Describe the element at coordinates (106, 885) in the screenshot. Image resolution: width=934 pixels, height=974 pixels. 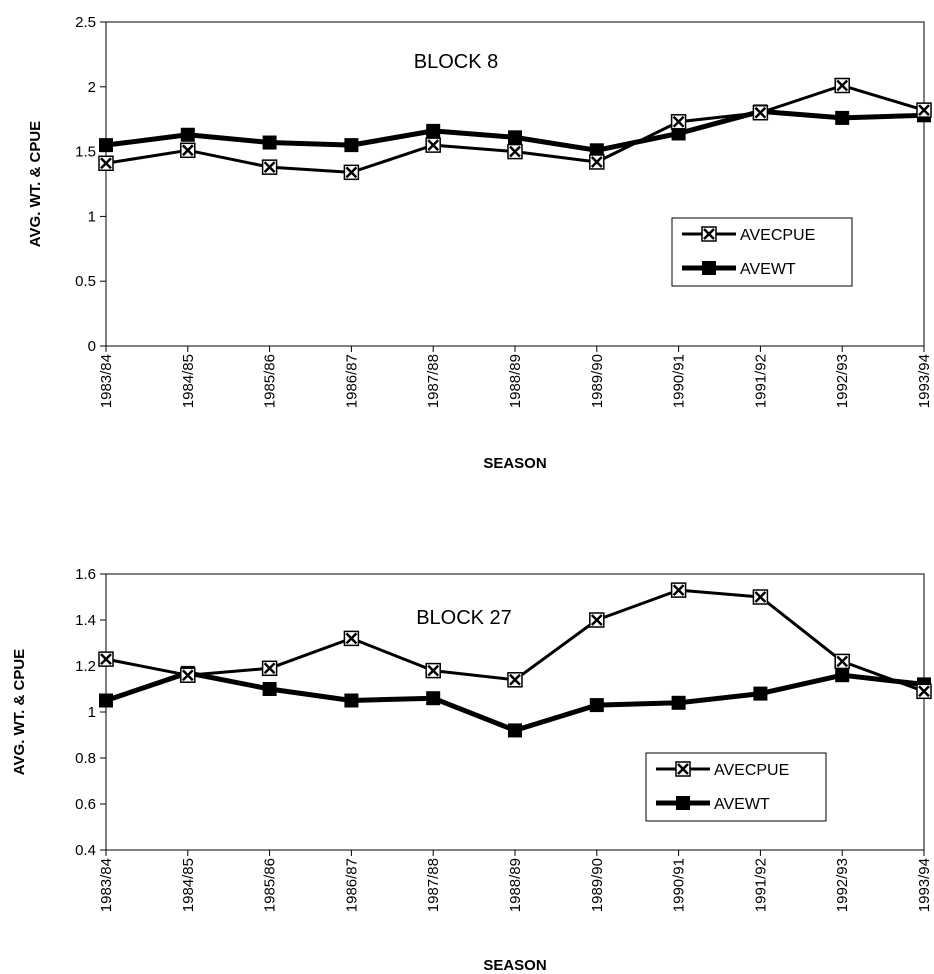
I see `x-tick-label: 1983/84` at that location.